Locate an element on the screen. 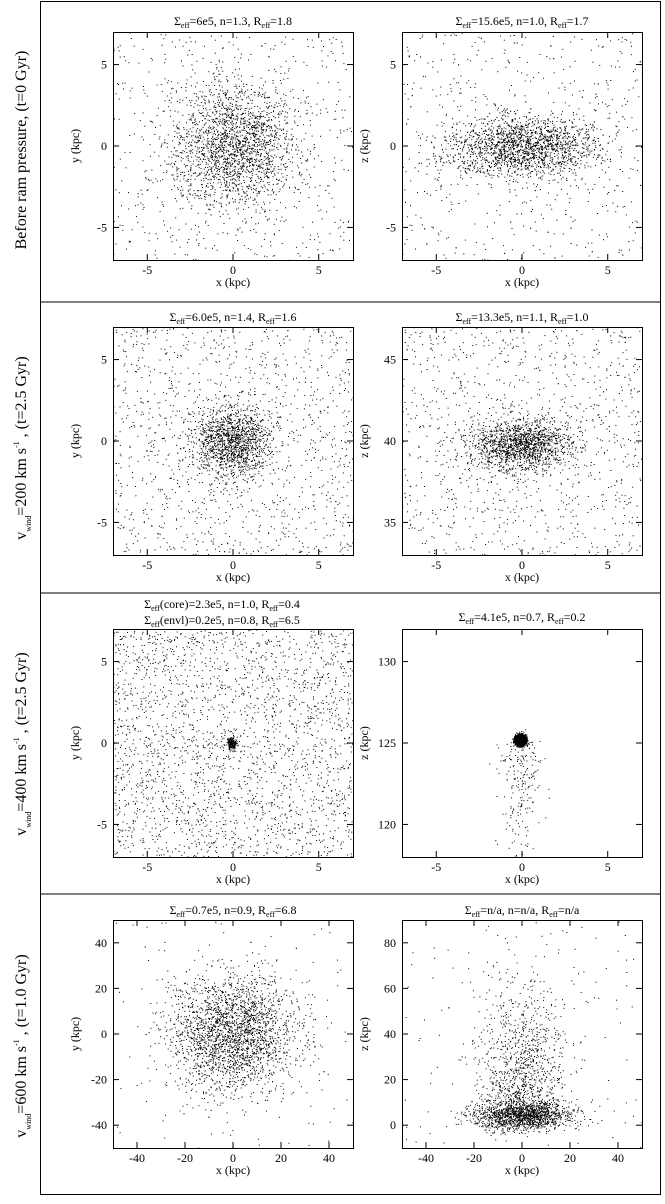  title-7-a: Σ is located at coordinates (468, 910).